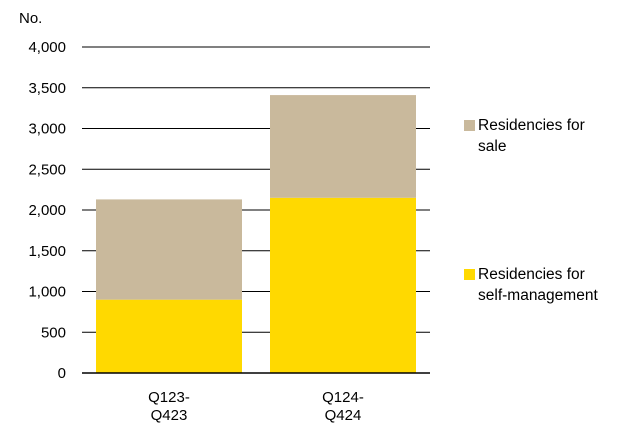  I want to click on y-tick-label: 2,500, so click(47, 169).